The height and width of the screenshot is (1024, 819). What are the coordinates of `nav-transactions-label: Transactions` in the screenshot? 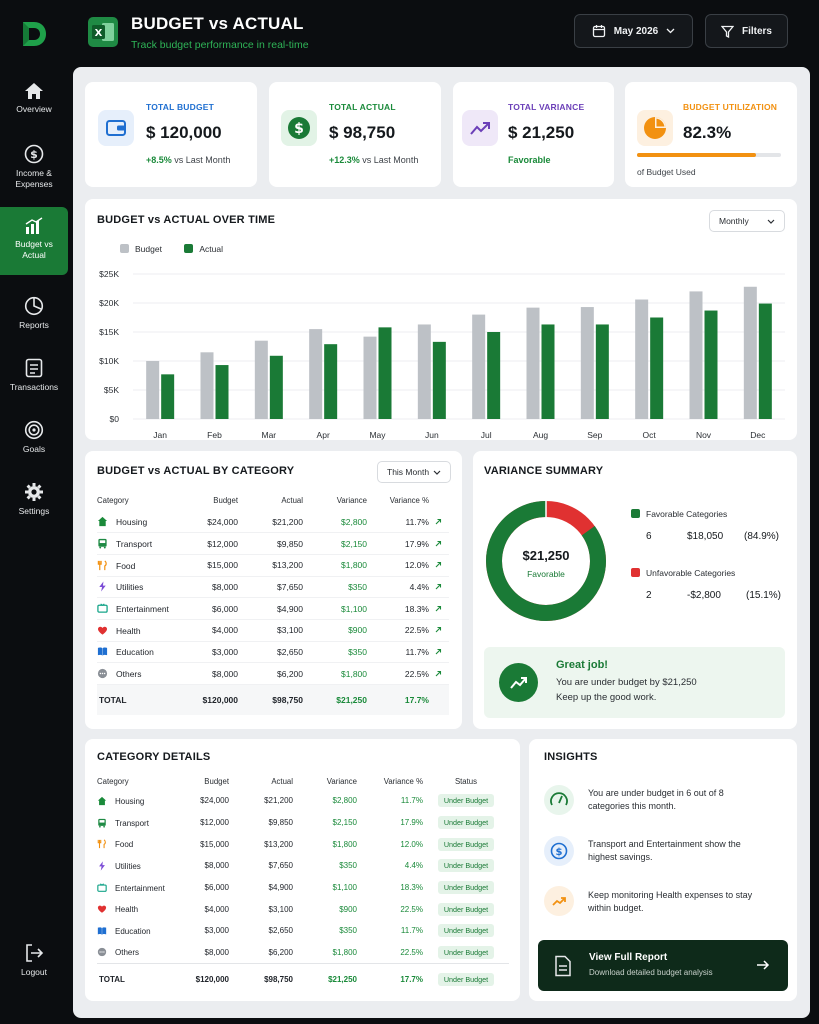 It's located at (34, 387).